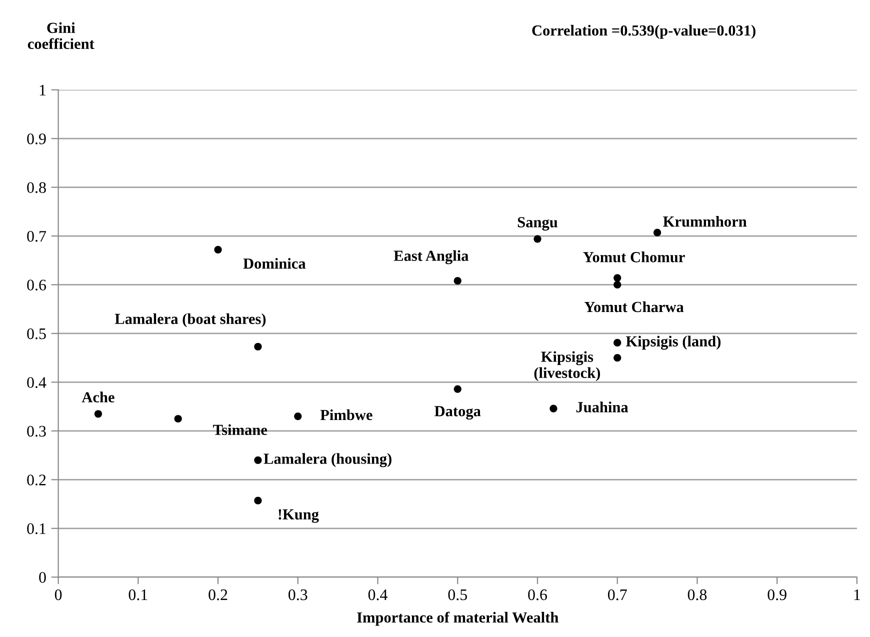 The width and height of the screenshot is (870, 637). Describe the element at coordinates (705, 221) in the screenshot. I see `annotation: Krummhorn` at that location.